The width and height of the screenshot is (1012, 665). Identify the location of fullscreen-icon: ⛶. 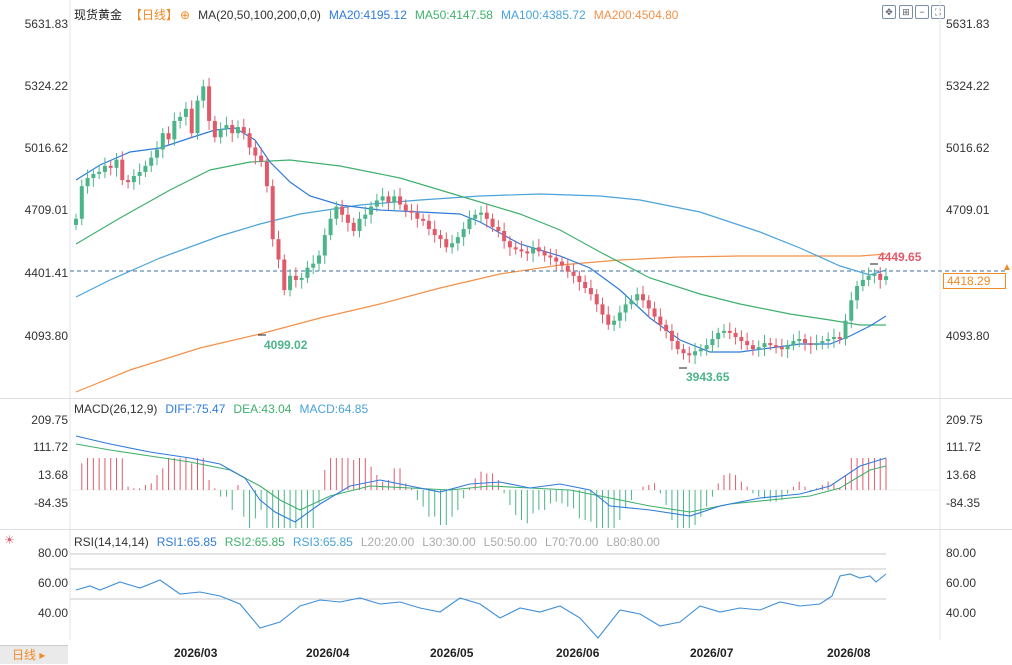
(938, 12).